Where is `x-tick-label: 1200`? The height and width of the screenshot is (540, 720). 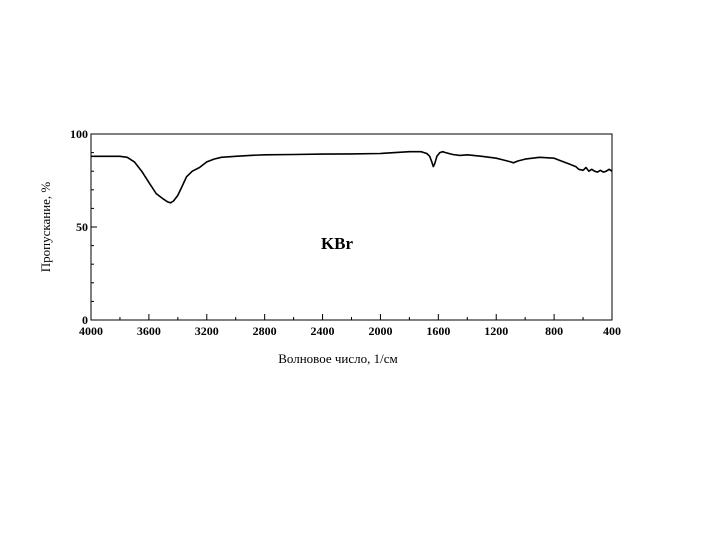 x-tick-label: 1200 is located at coordinates (496, 331).